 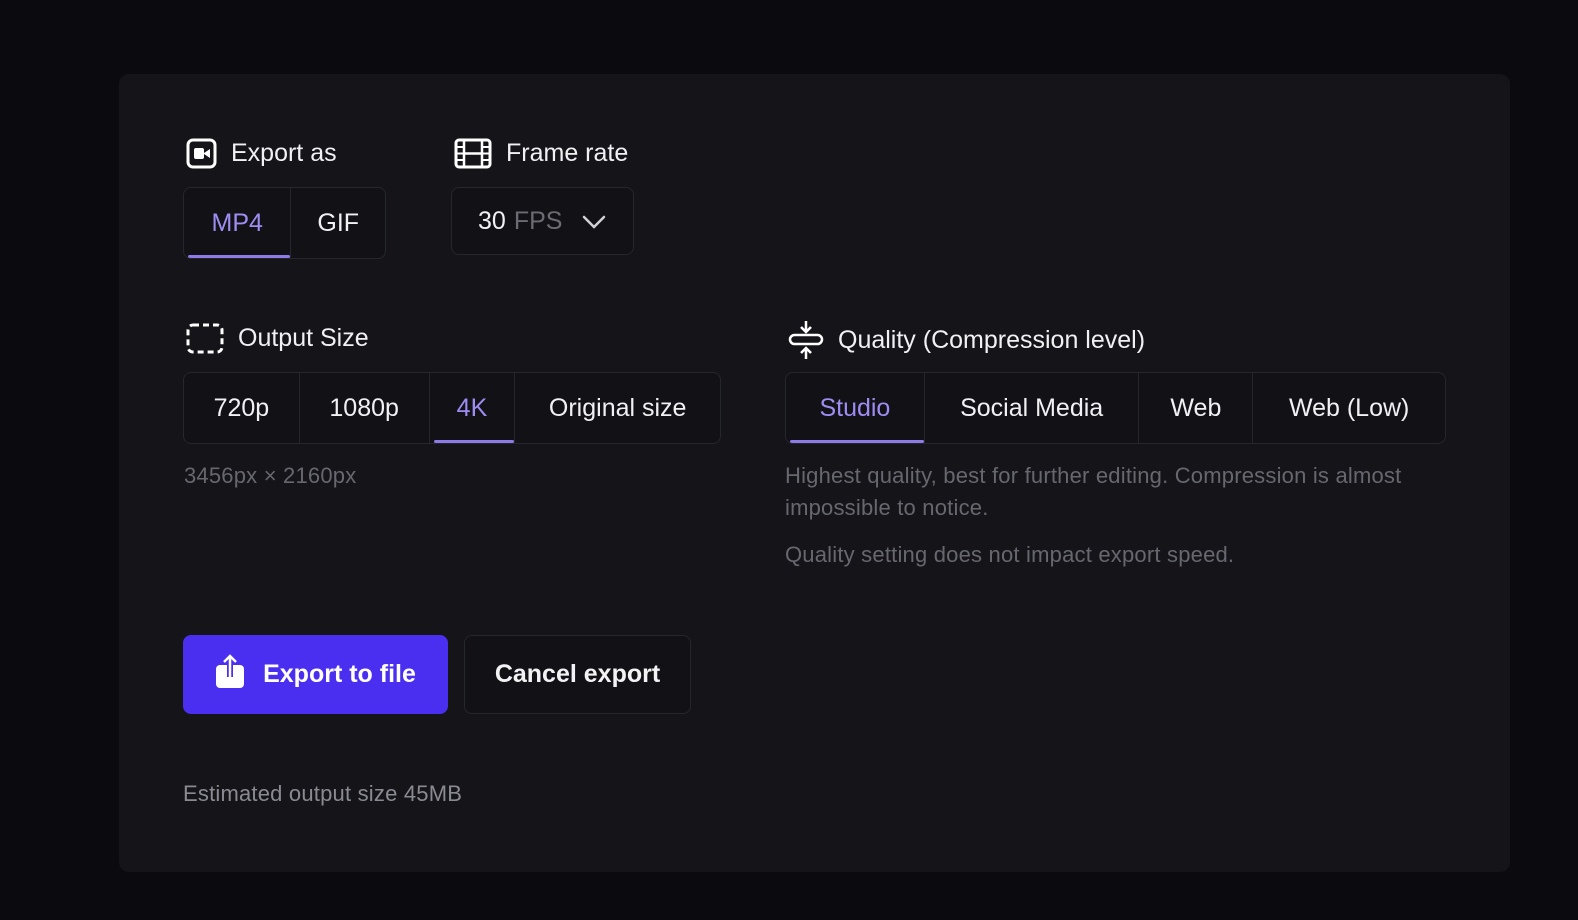 I want to click on frame-rate-unit: FPS, so click(x=538, y=220).